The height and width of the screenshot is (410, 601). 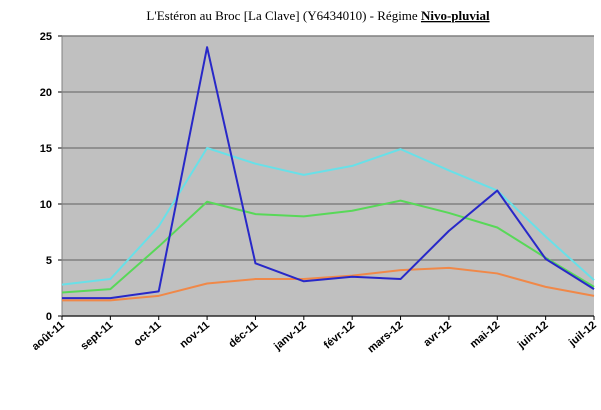 What do you see at coordinates (339, 335) in the screenshot?
I see `x-tick-label: févr-12` at bounding box center [339, 335].